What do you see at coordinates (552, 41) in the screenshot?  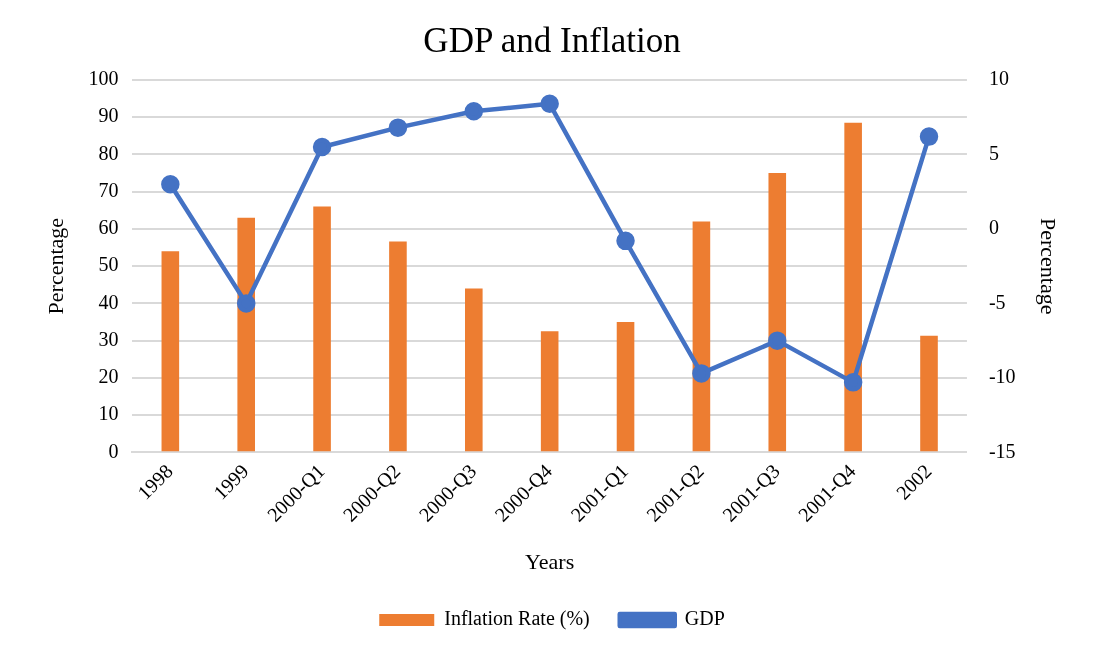 I see `chart-title: GDP and Inflation` at bounding box center [552, 41].